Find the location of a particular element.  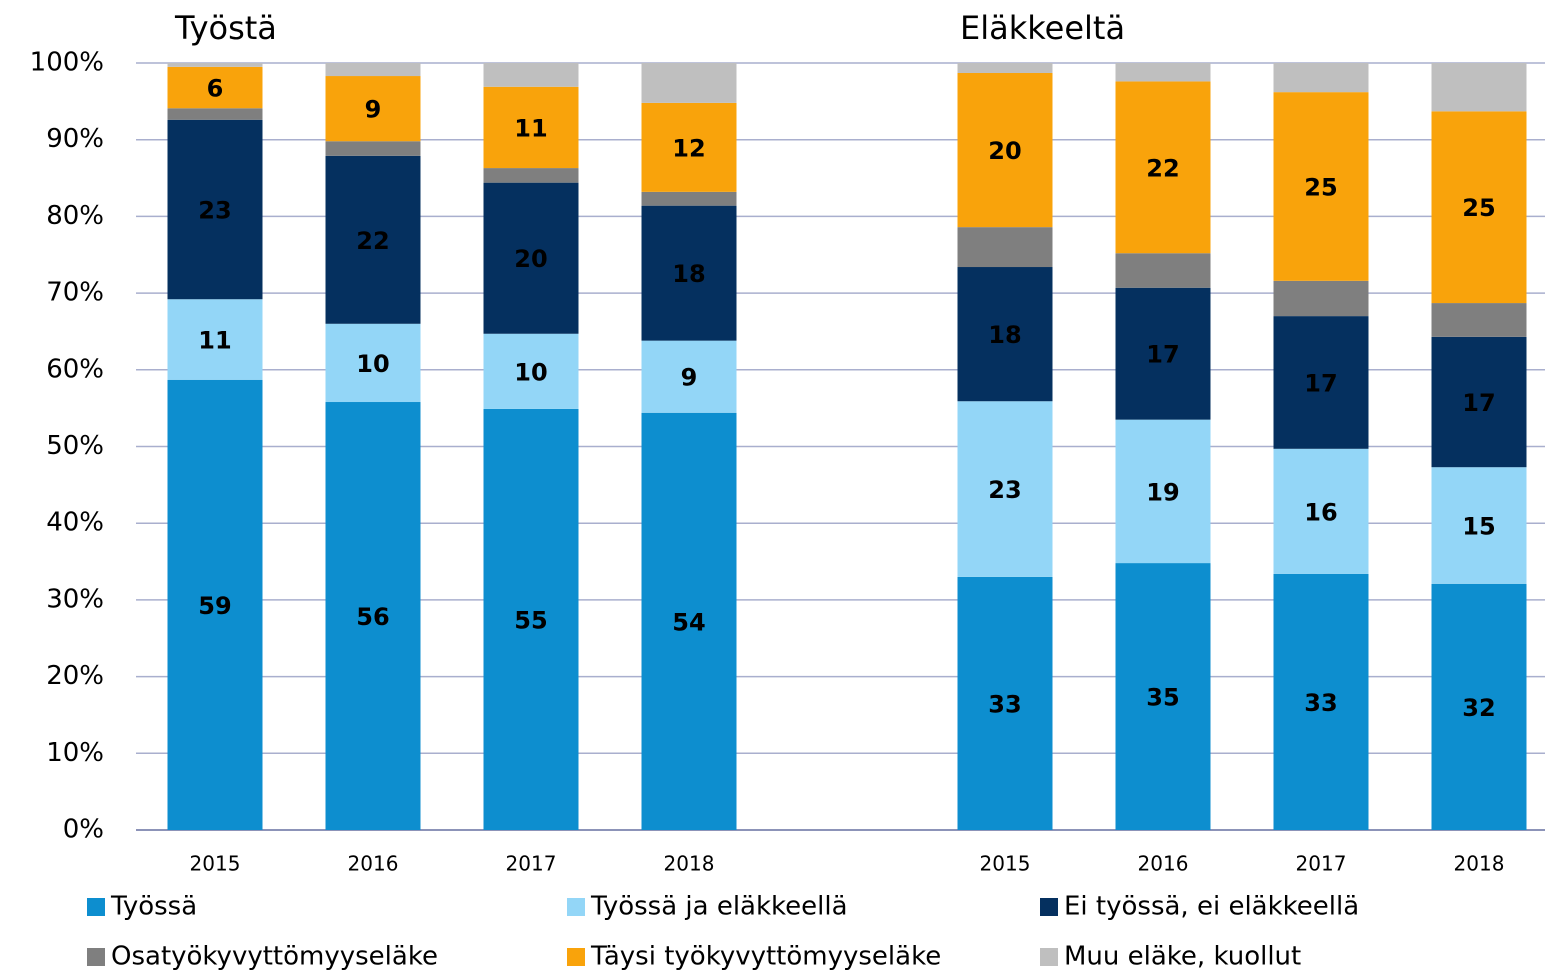

data-label: 15 is located at coordinates (1478, 527).